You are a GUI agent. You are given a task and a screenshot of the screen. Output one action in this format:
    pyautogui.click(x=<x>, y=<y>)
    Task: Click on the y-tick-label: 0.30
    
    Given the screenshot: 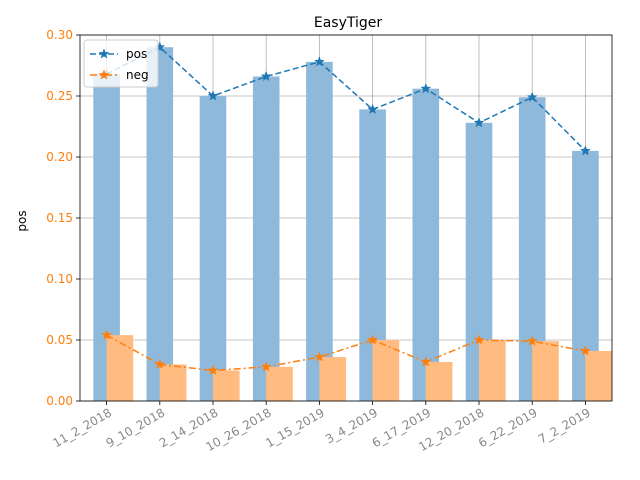 What is the action you would take?
    pyautogui.click(x=59, y=35)
    